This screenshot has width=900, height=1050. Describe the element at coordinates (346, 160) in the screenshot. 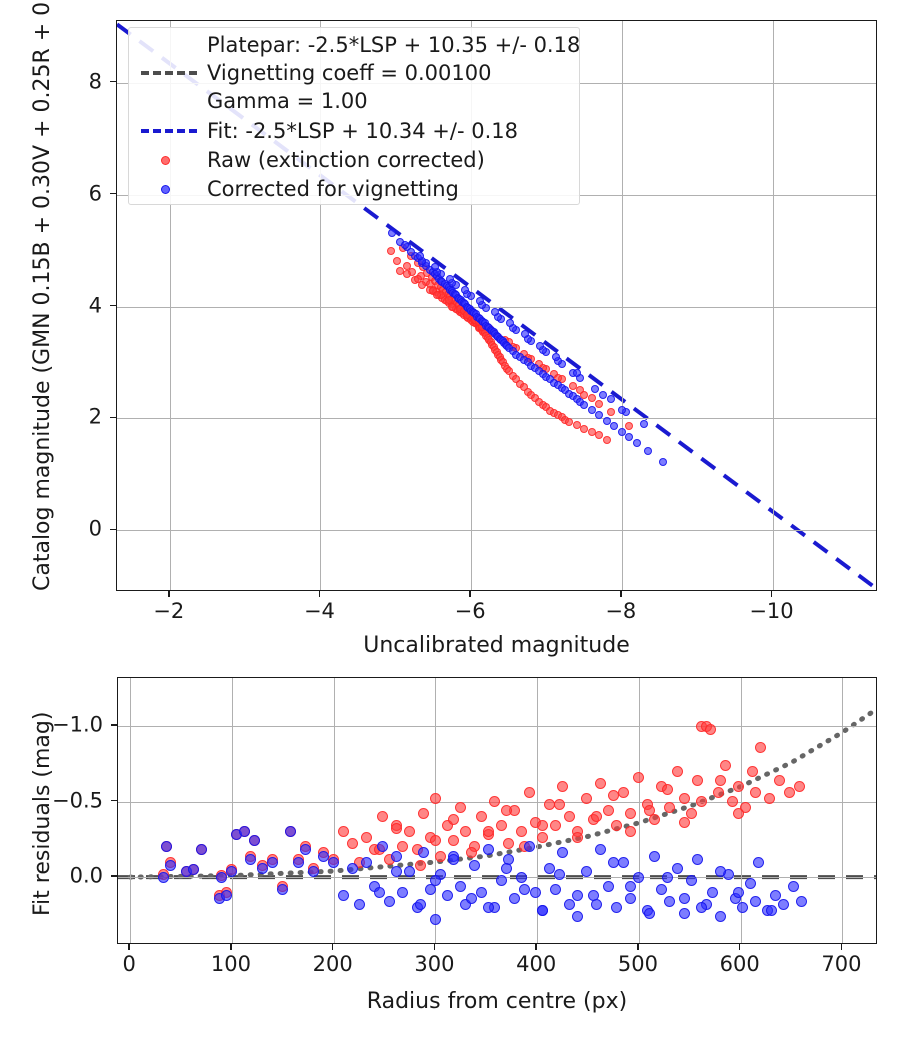

I see `legend-label: Raw (extinction corrected)` at that location.